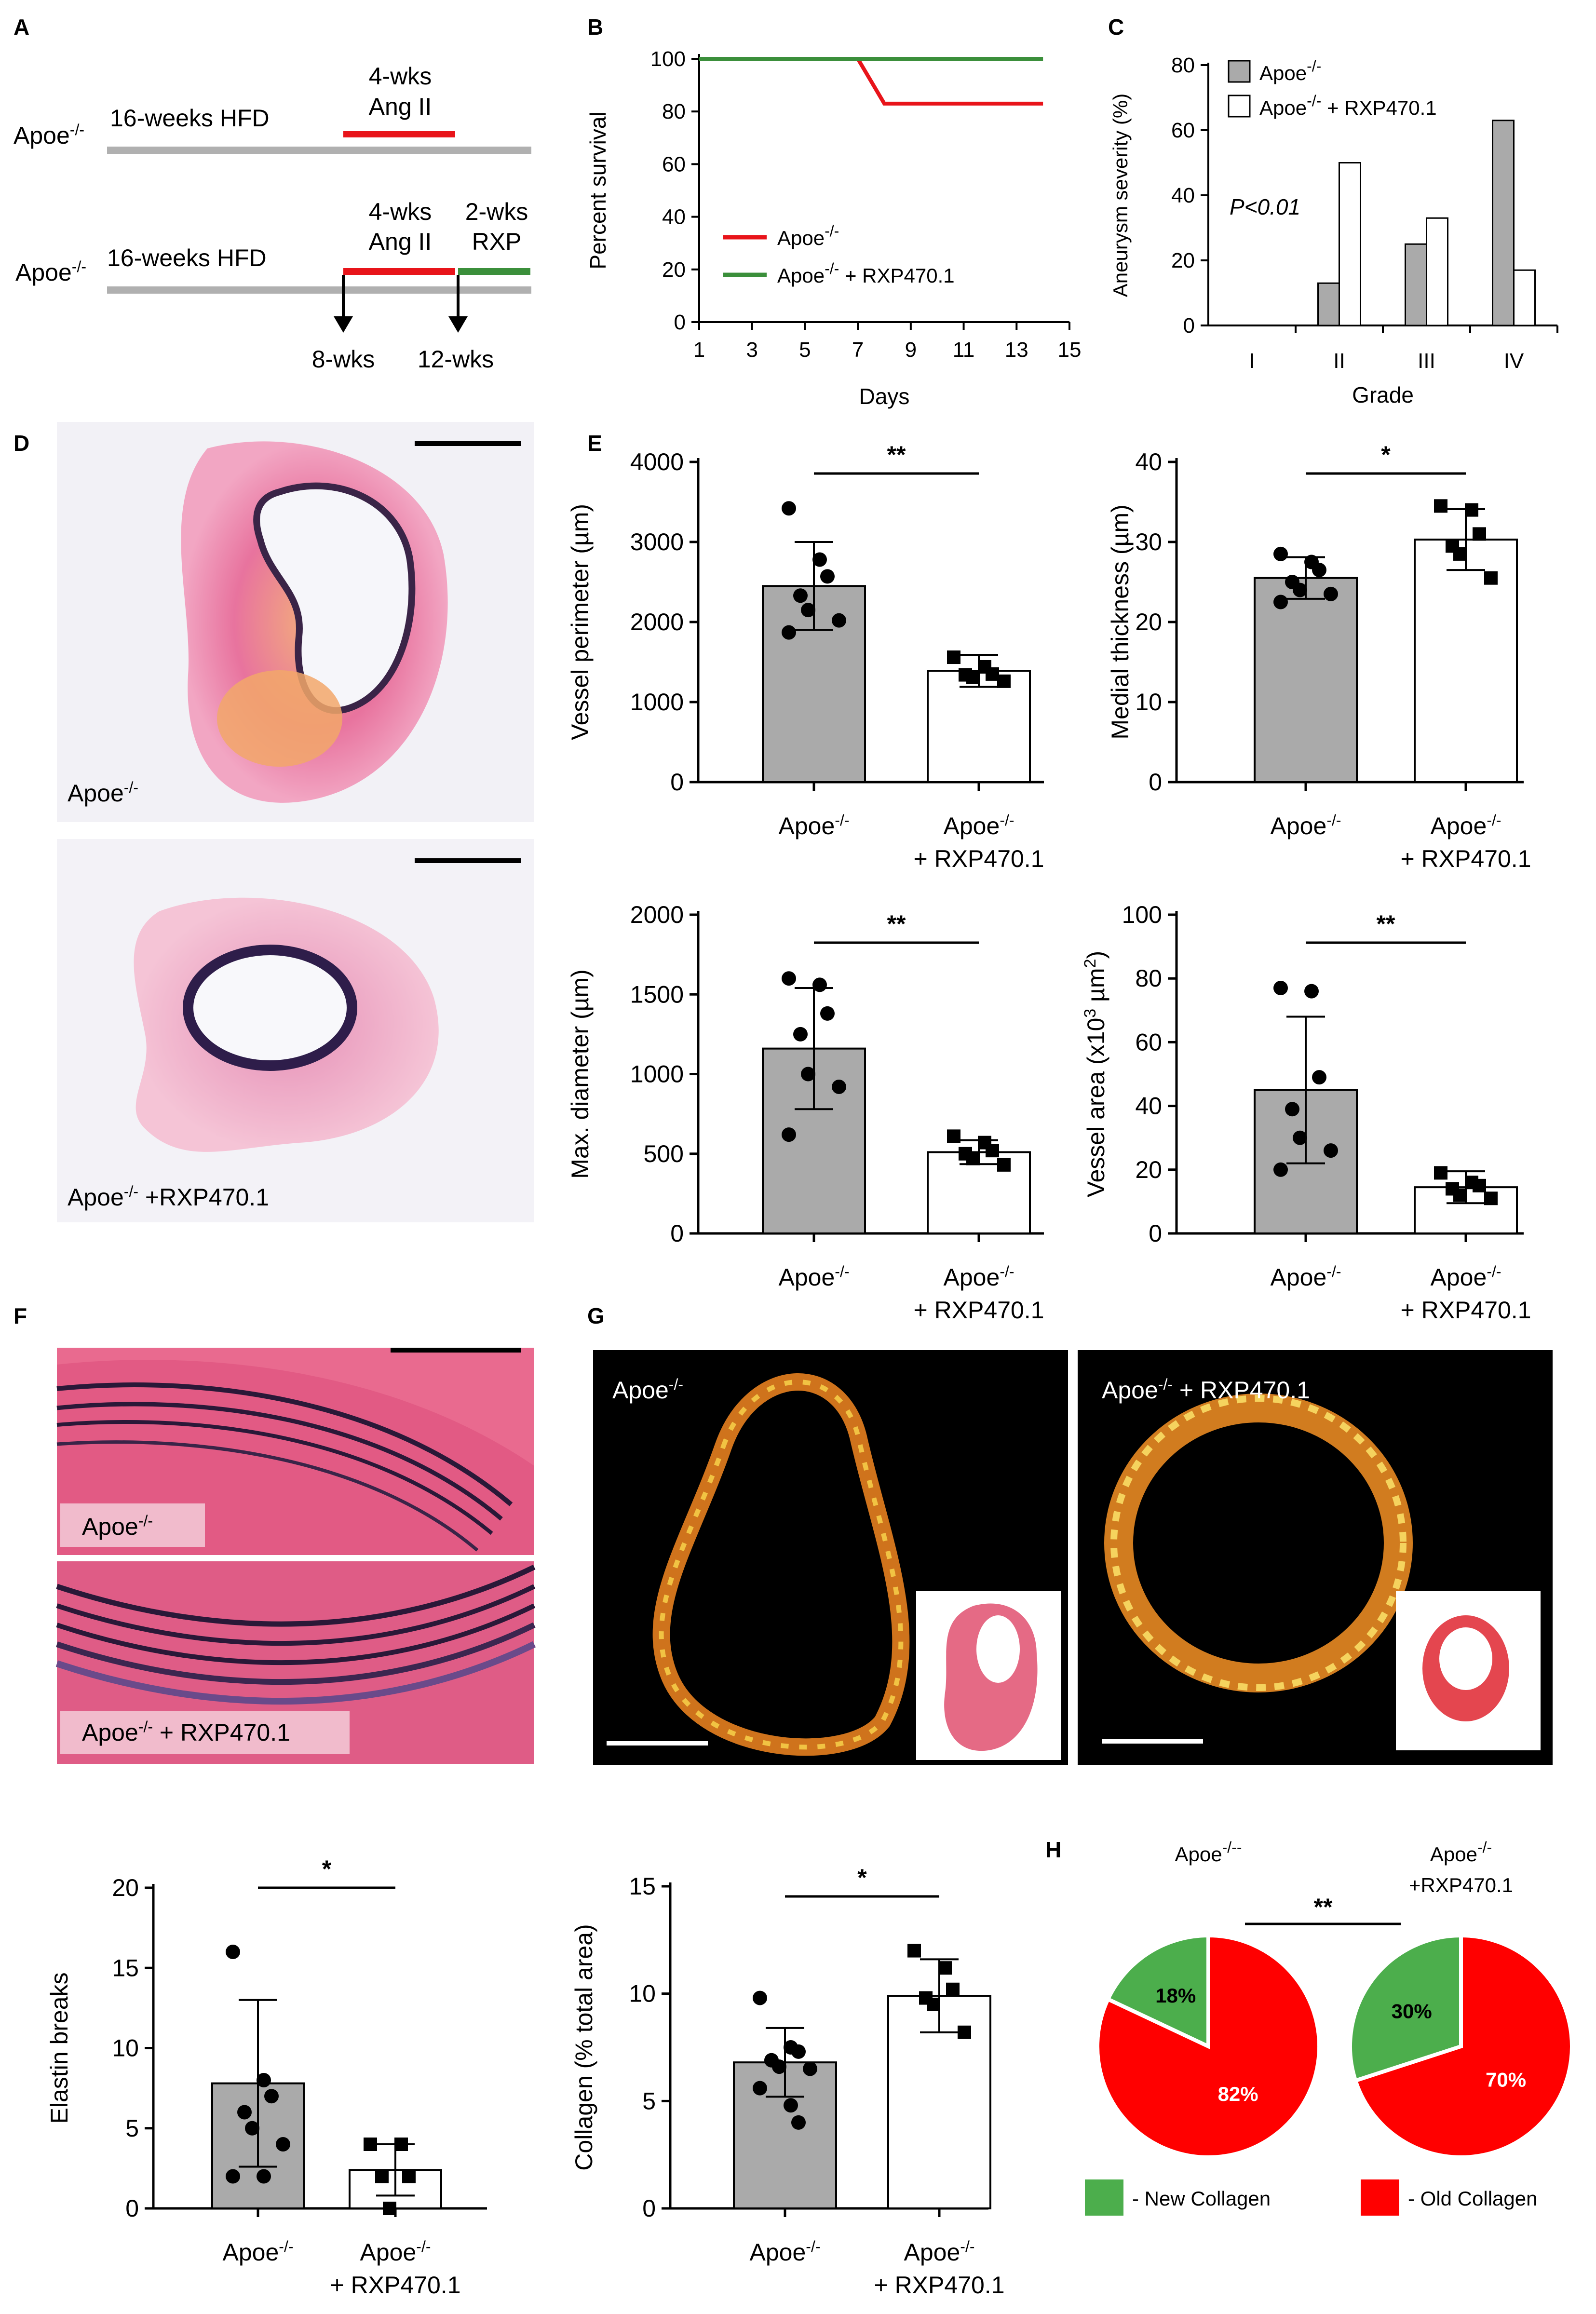 Image resolution: width=1596 pixels, height=2314 pixels. Describe the element at coordinates (1120, 621) in the screenshot. I see `y-axis-label: Medial thickness (µm)` at that location.